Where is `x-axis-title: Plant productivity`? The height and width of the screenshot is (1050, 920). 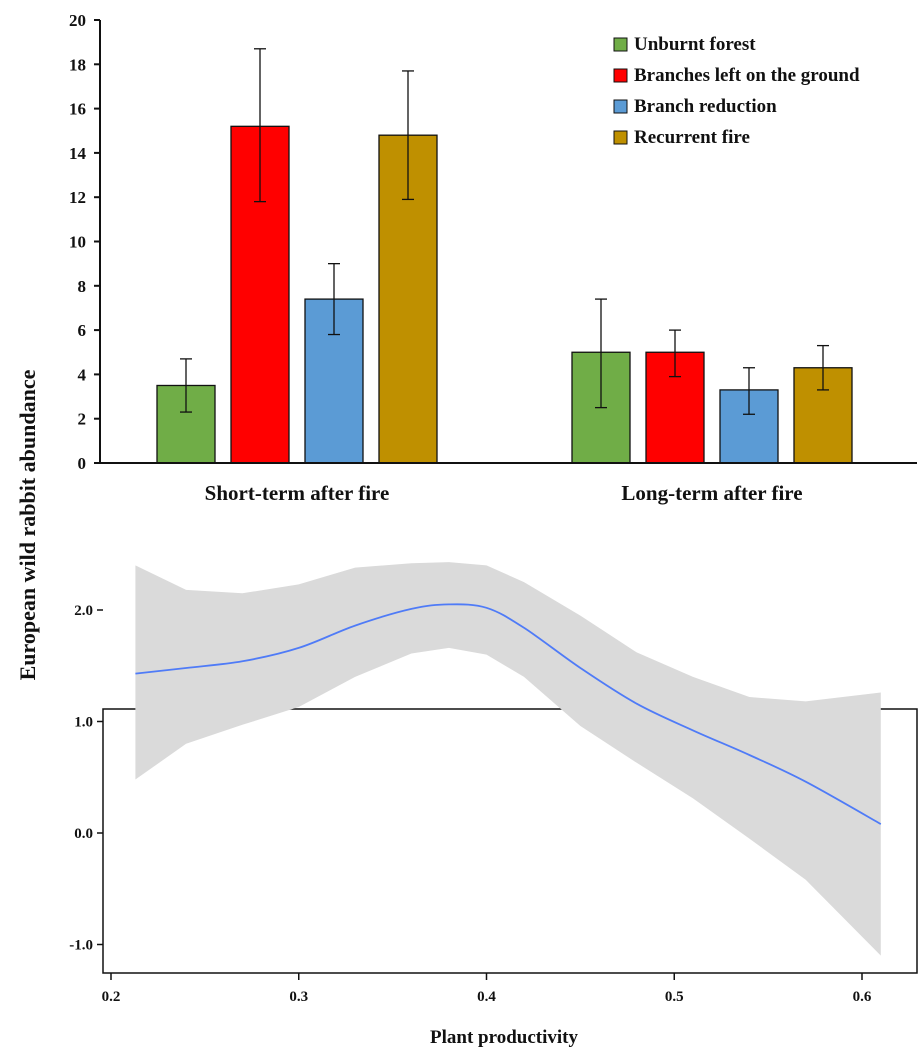
x-axis-title: Plant productivity is located at coordinates (504, 1037).